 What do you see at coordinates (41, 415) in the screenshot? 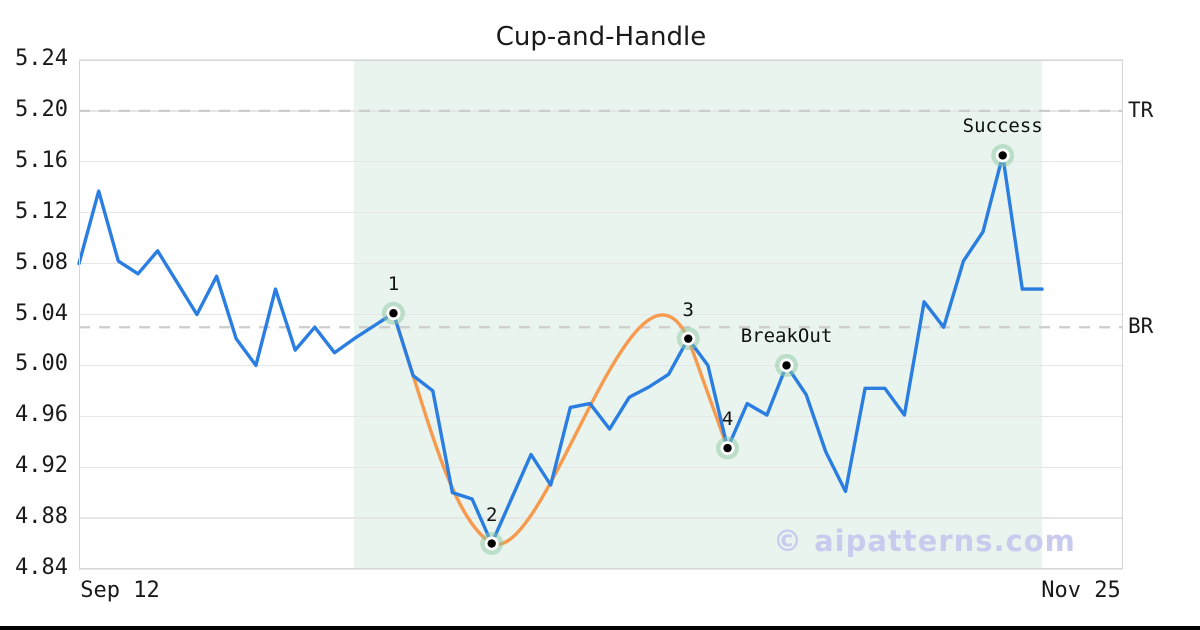
I see `y-tick-label: 4.96` at bounding box center [41, 415].